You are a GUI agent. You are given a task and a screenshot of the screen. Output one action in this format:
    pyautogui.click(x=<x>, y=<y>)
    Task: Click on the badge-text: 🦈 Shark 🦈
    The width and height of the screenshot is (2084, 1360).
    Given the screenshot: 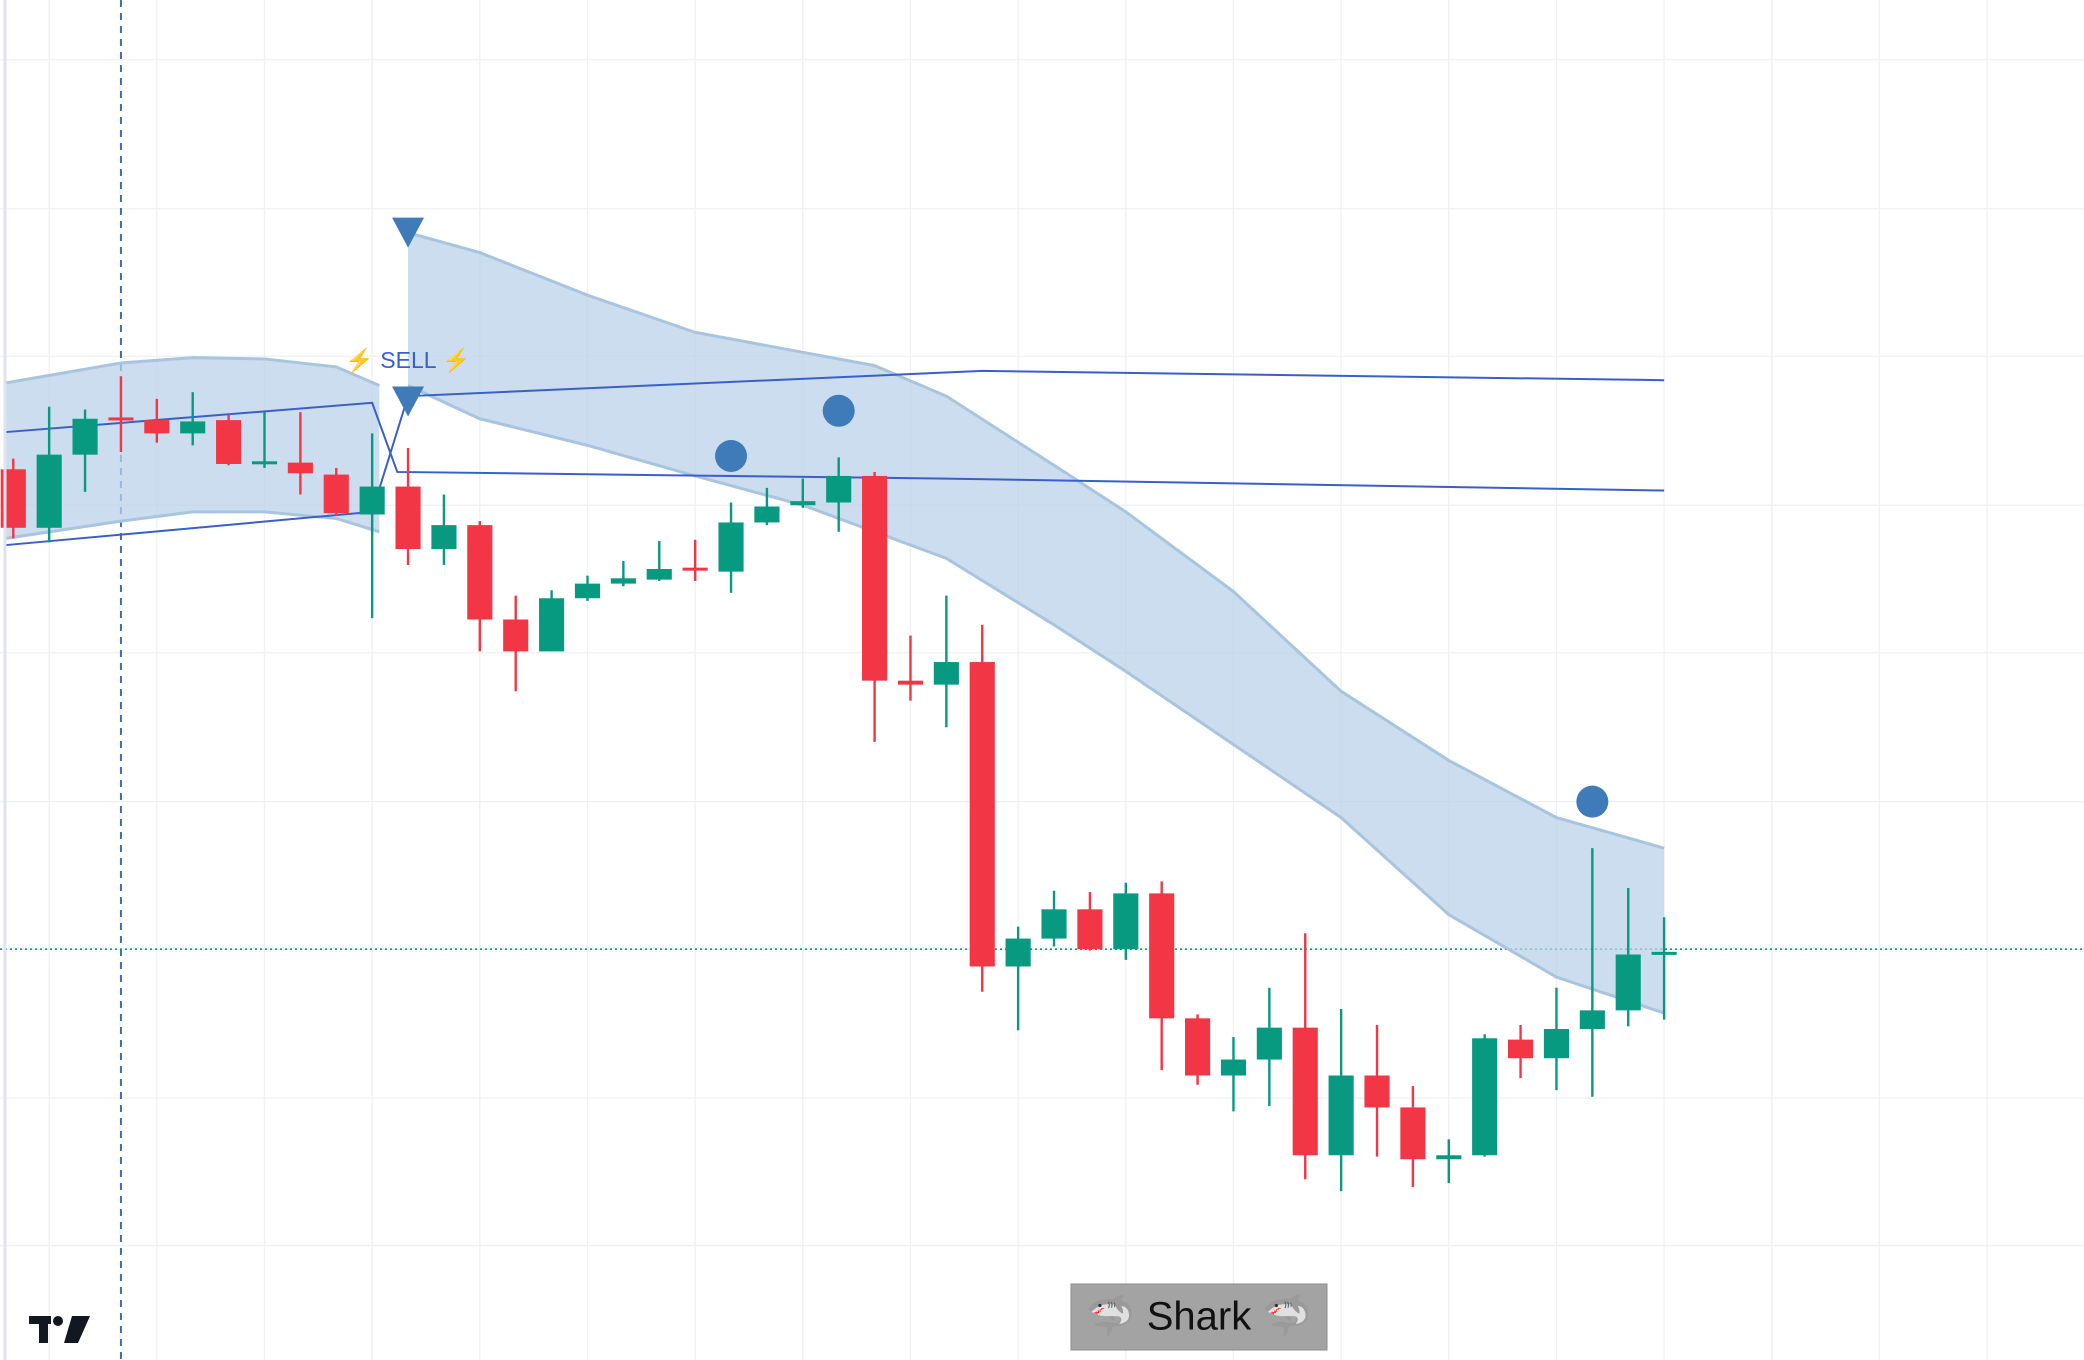 What is the action you would take?
    pyautogui.click(x=1199, y=1316)
    